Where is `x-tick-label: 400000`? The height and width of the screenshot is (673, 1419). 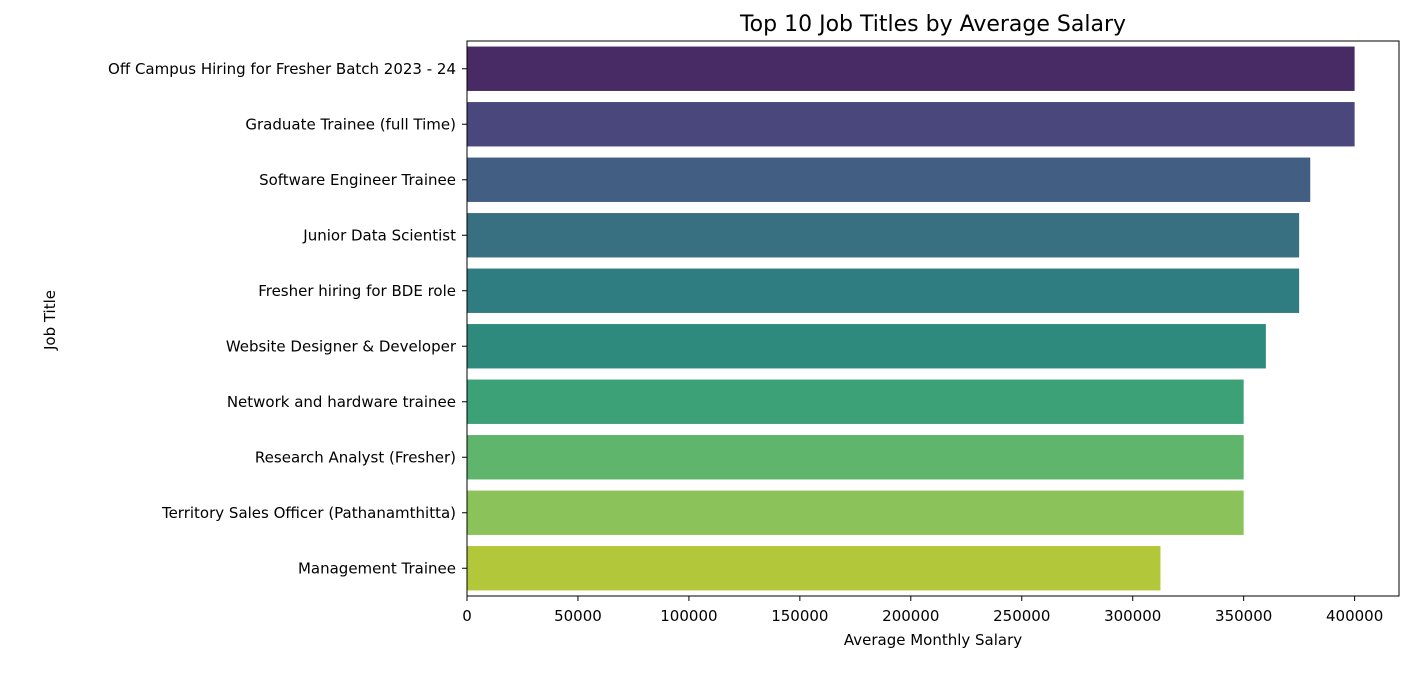
x-tick-label: 400000 is located at coordinates (1354, 616).